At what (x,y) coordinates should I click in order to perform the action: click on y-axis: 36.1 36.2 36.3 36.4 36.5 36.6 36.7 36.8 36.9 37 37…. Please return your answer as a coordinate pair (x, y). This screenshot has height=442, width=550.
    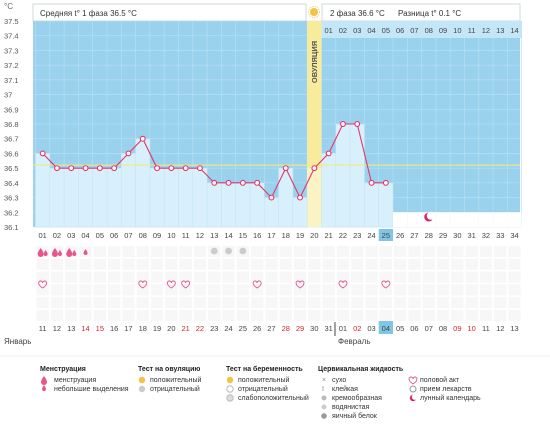
    Looking at the image, I should click on (11, 124).